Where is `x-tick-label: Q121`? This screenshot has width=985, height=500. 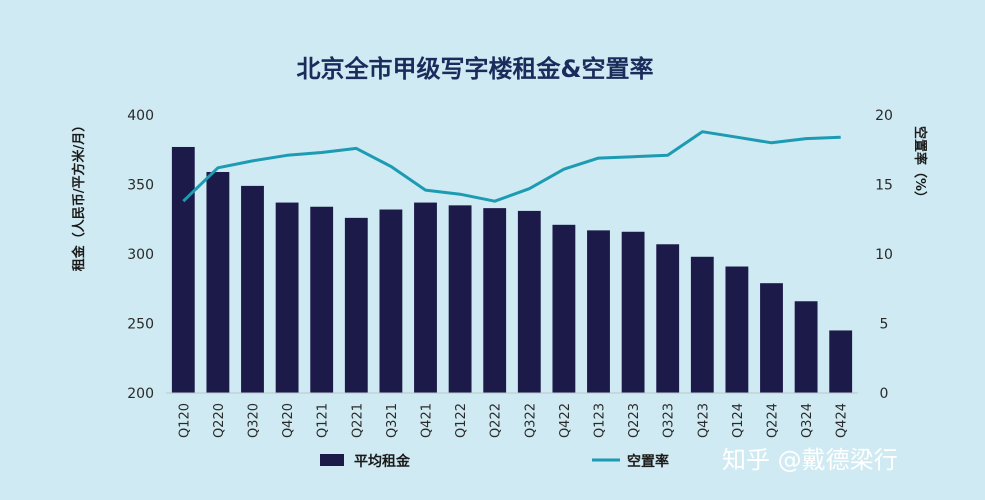
x-tick-label: Q121 is located at coordinates (323, 420).